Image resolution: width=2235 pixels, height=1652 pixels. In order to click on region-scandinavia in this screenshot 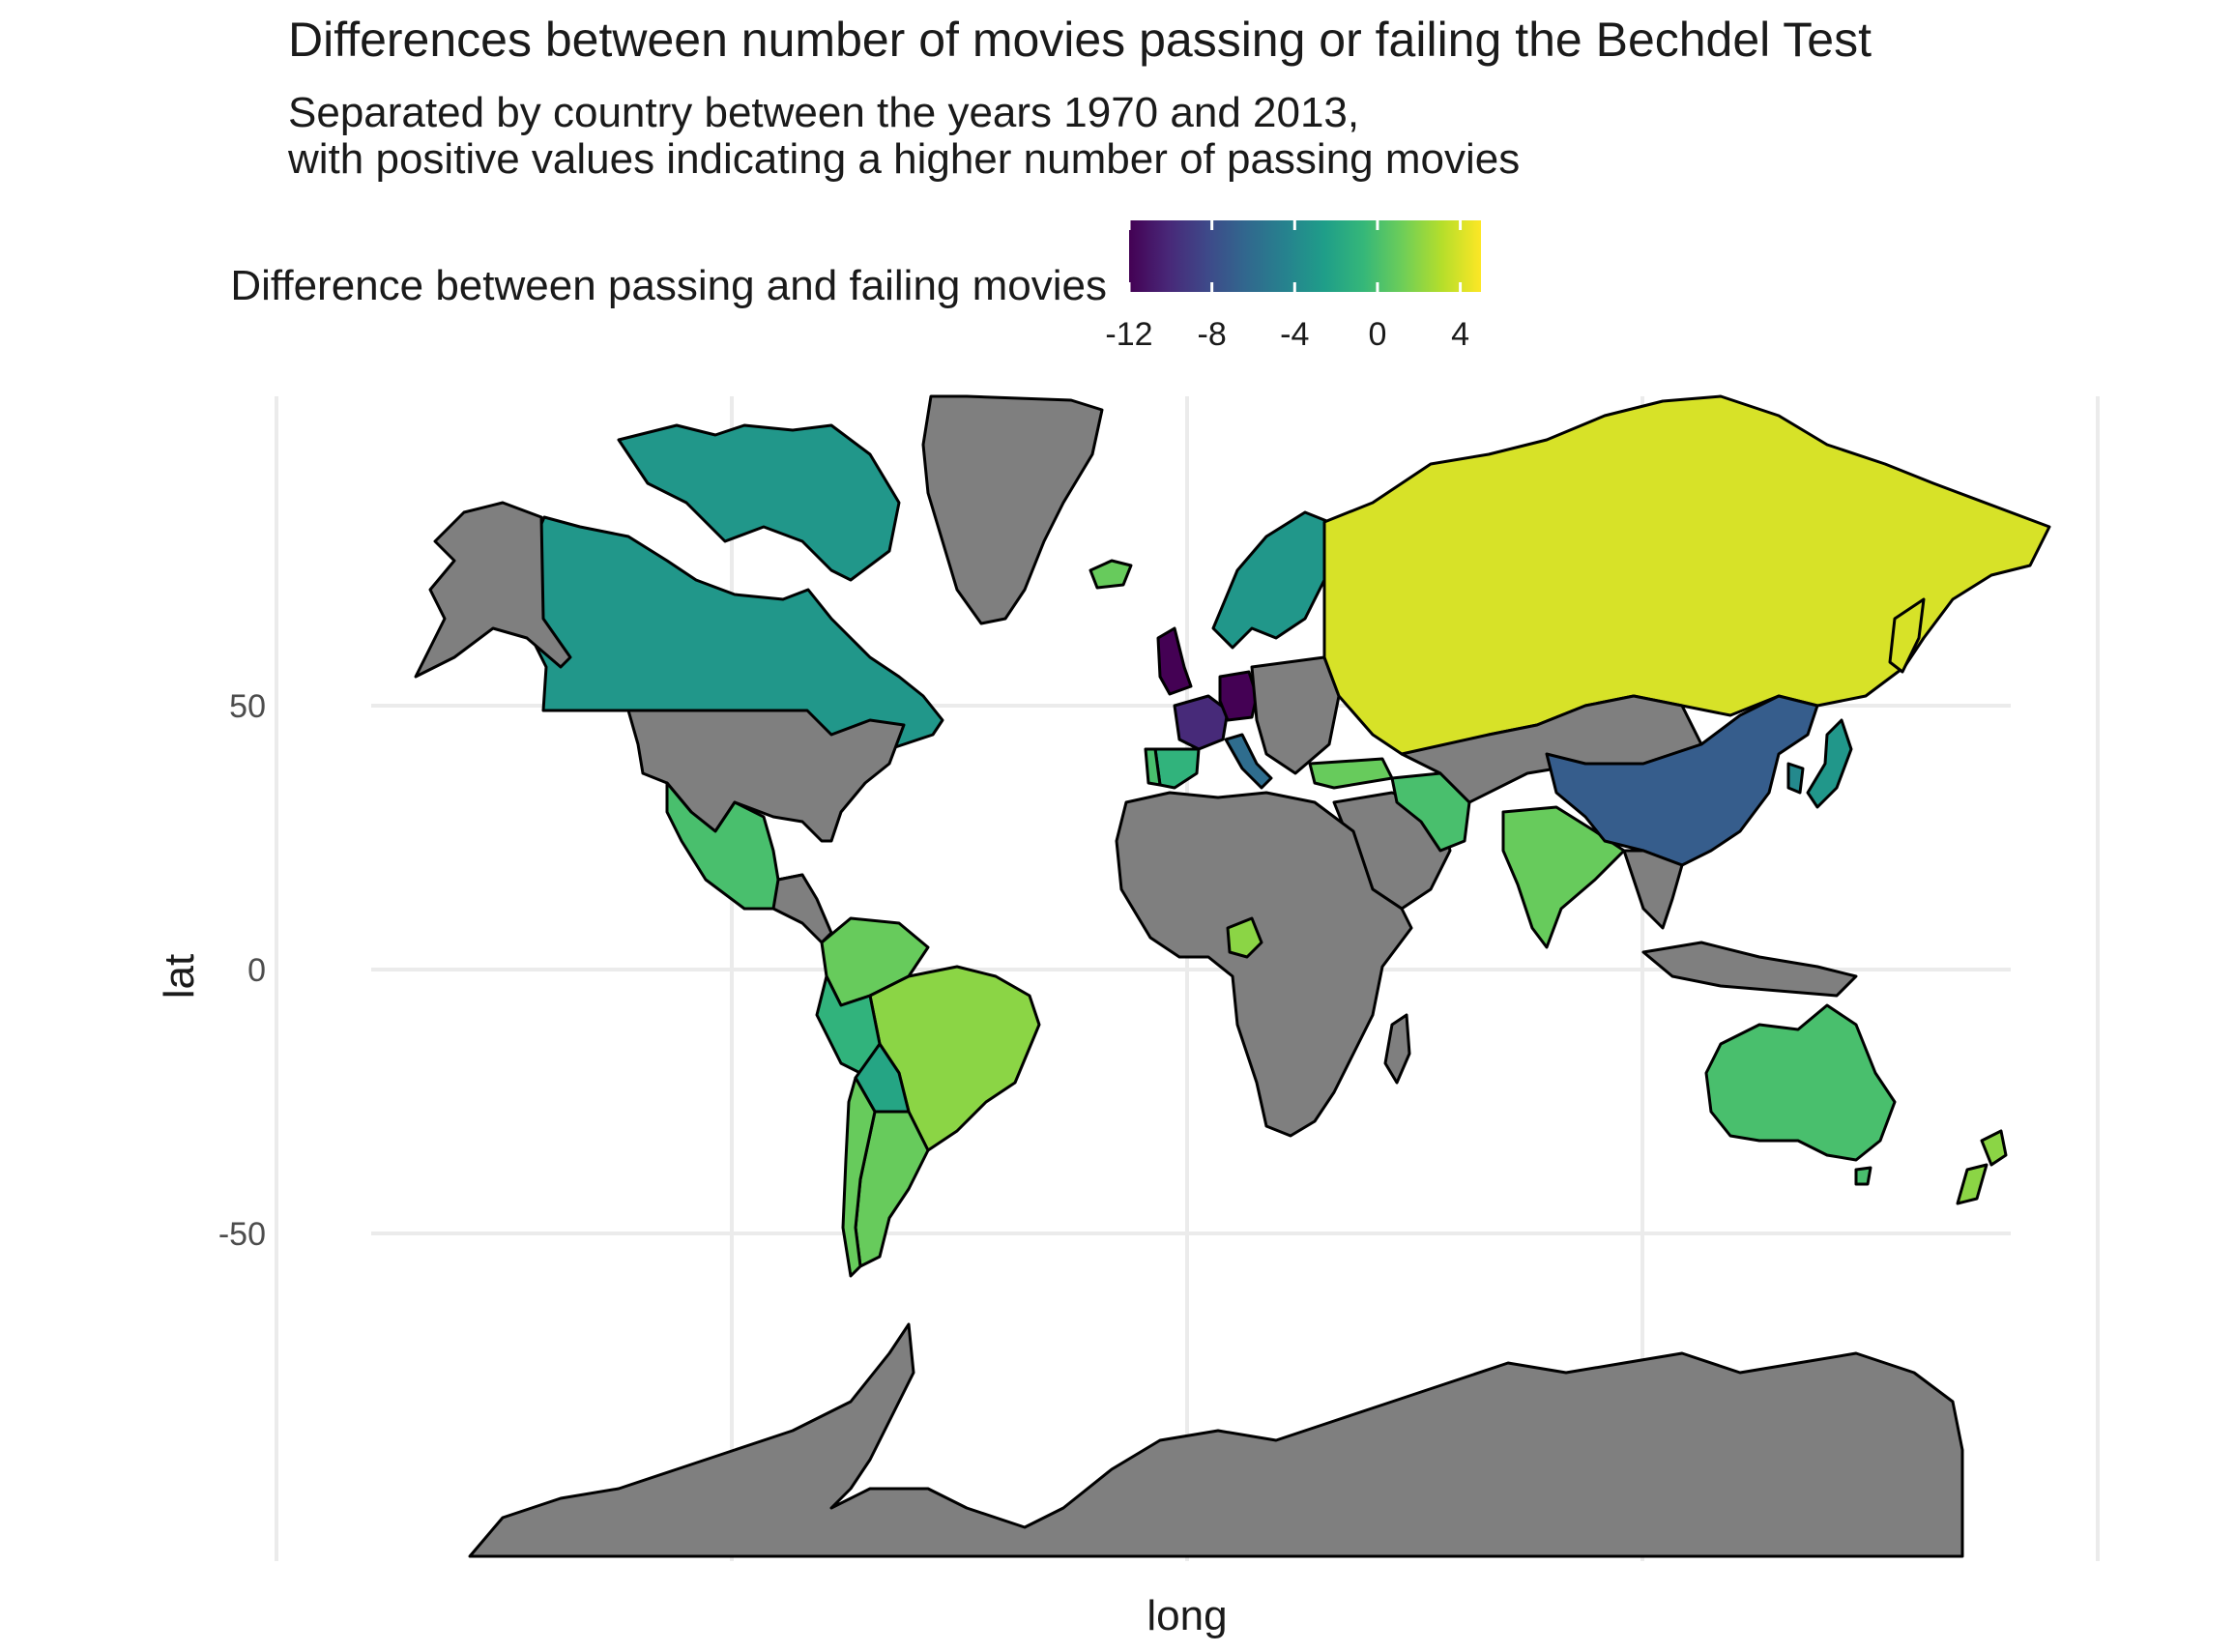, I will do `click(1271, 580)`.